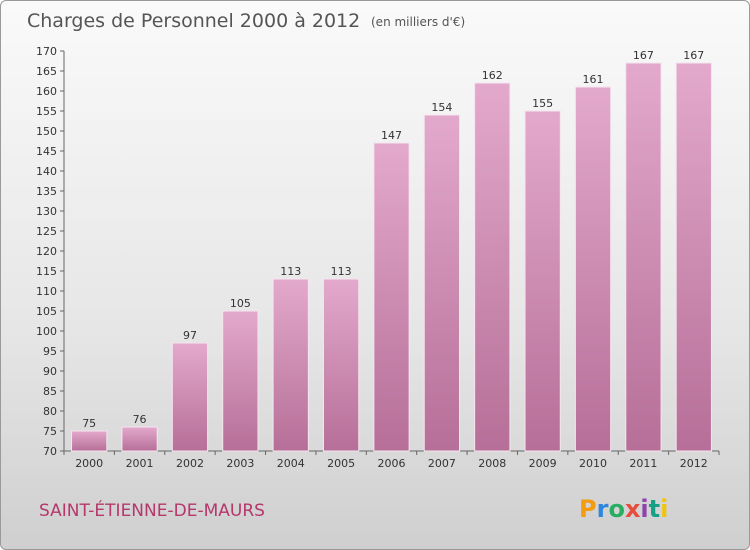  What do you see at coordinates (46, 251) in the screenshot?
I see `y-tick-label: 120` at bounding box center [46, 251].